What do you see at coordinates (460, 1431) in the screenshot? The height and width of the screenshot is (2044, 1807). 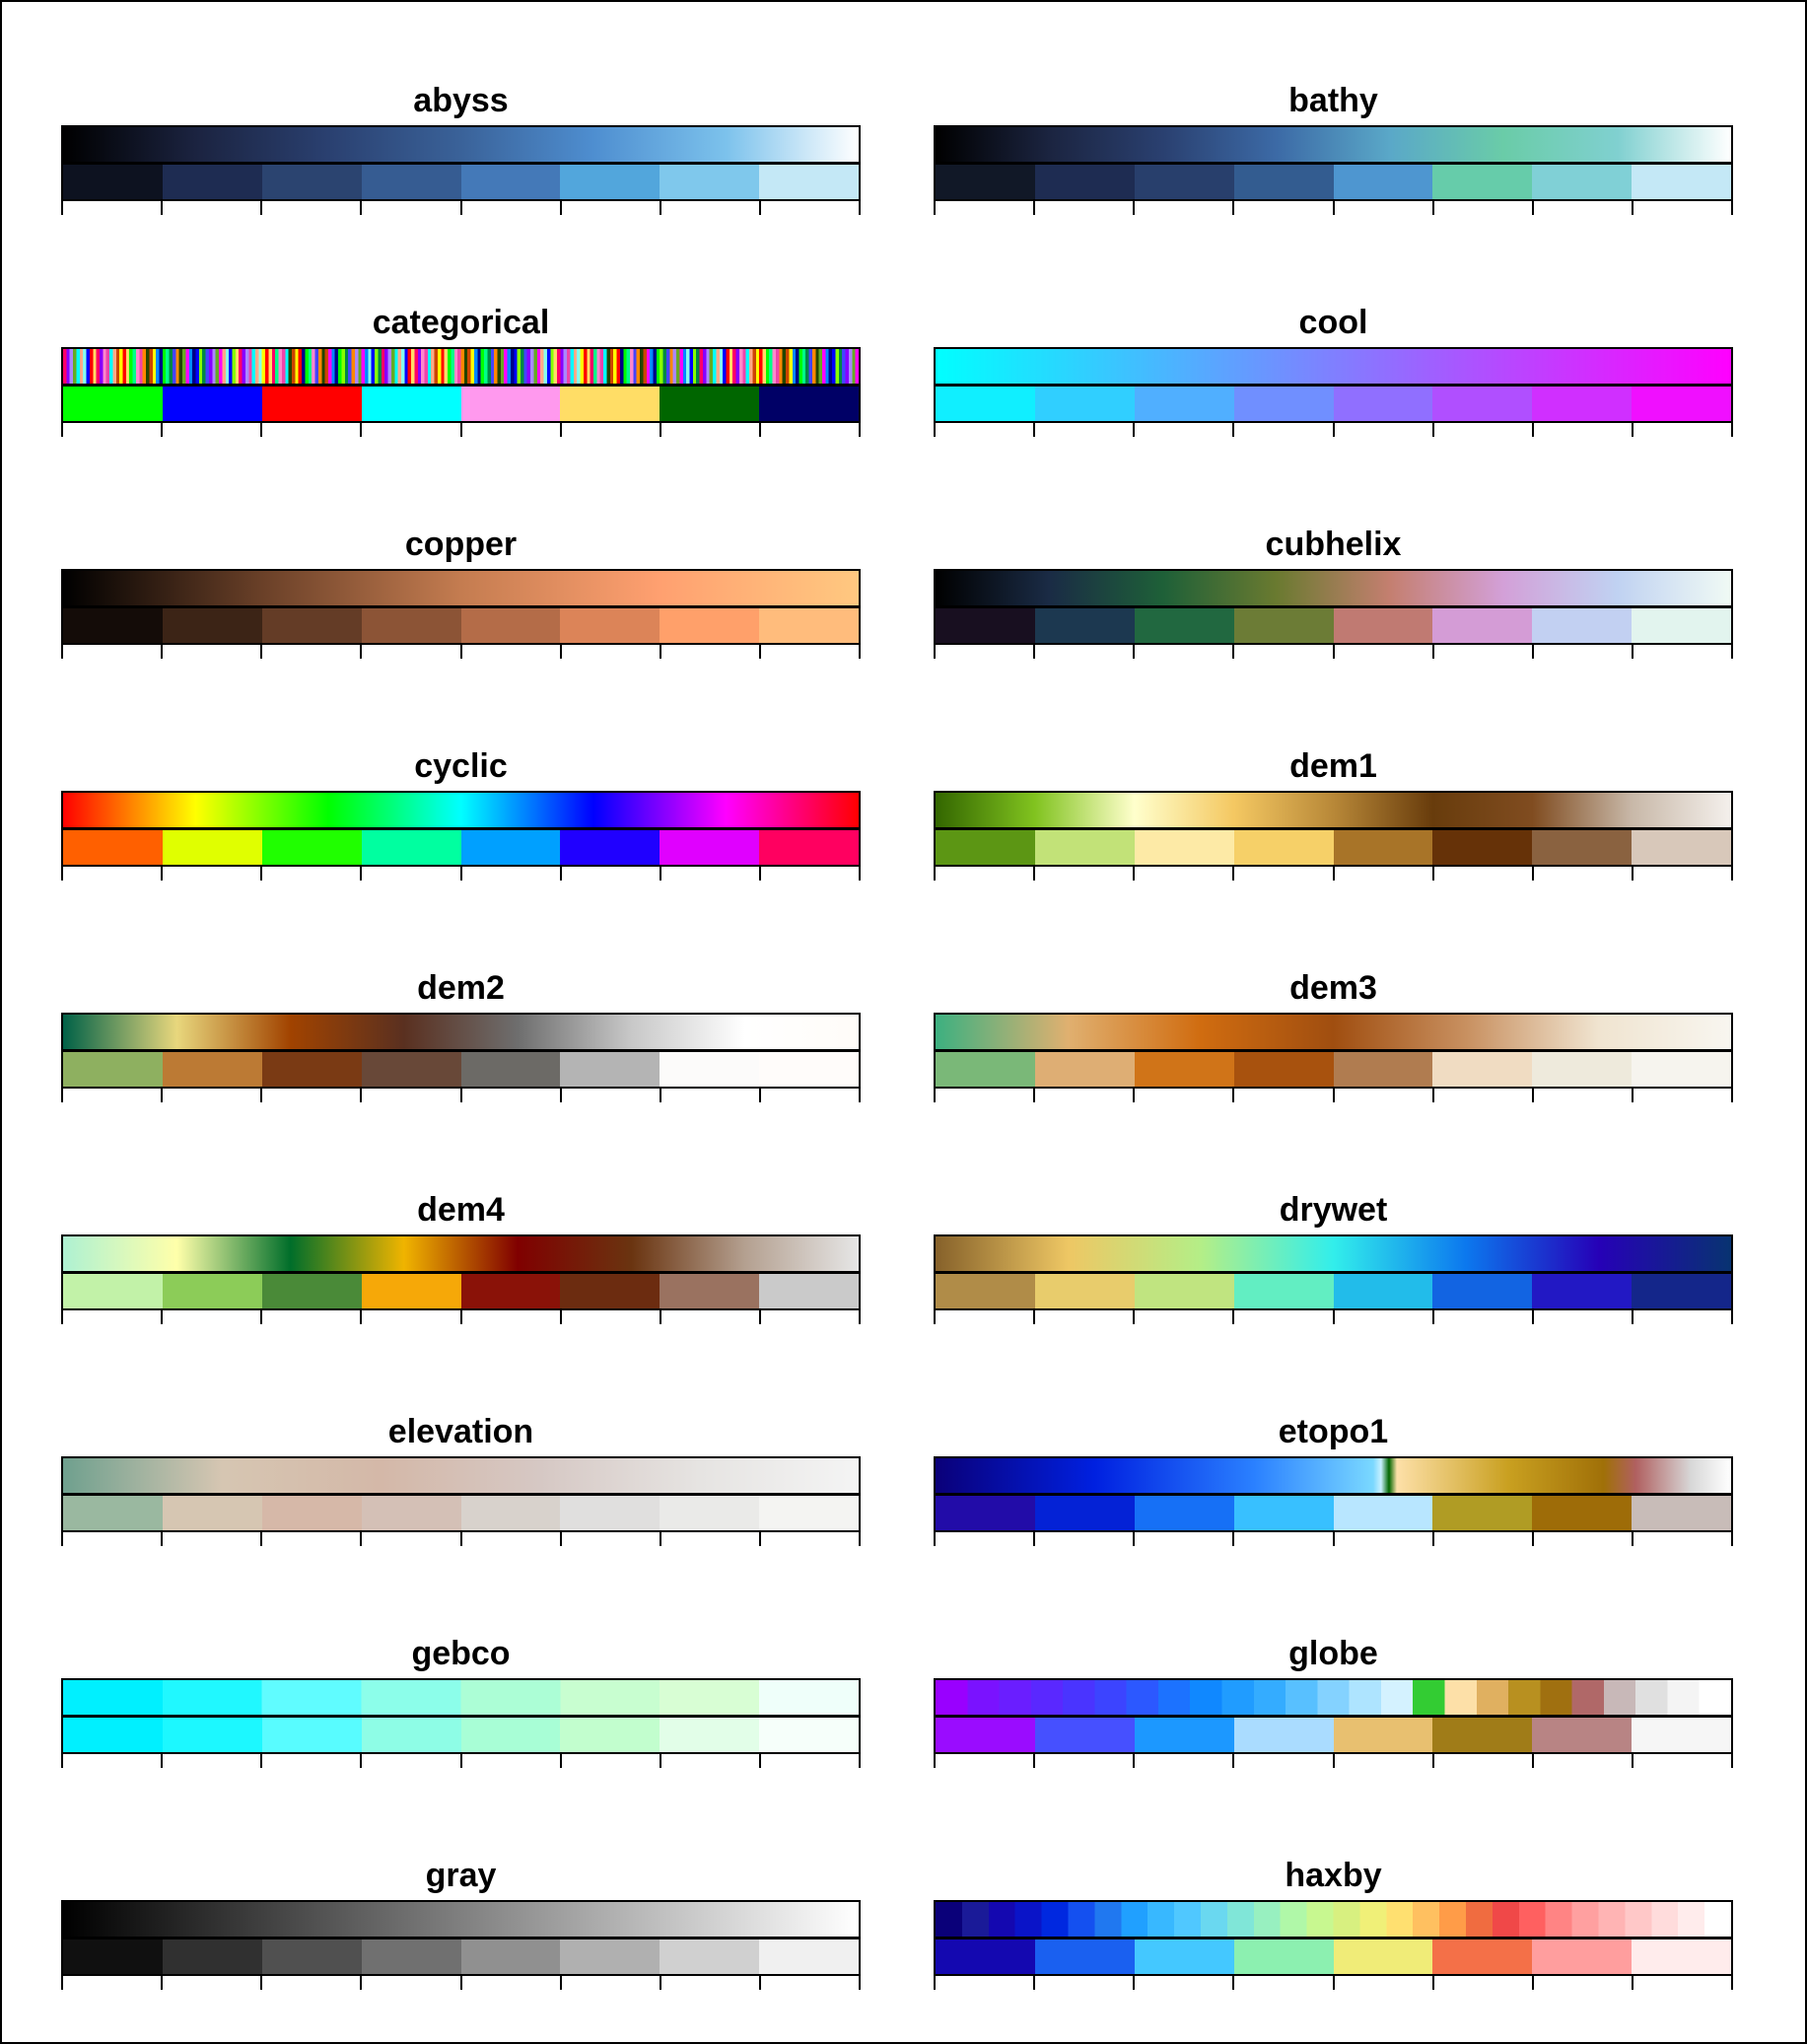 I see `colorbar-title: elevation` at bounding box center [460, 1431].